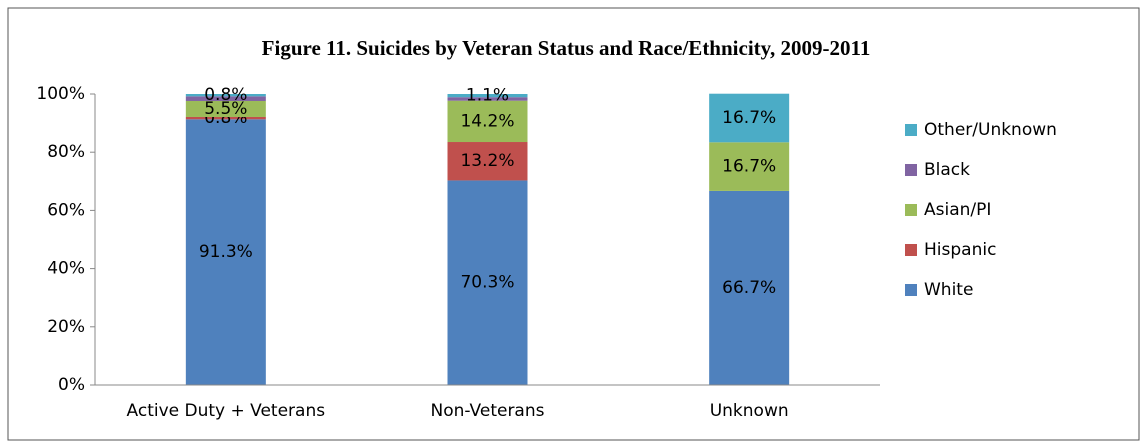 This screenshot has height=448, width=1147. Describe the element at coordinates (957, 210) in the screenshot. I see `legend-label: Asian/PI` at that location.